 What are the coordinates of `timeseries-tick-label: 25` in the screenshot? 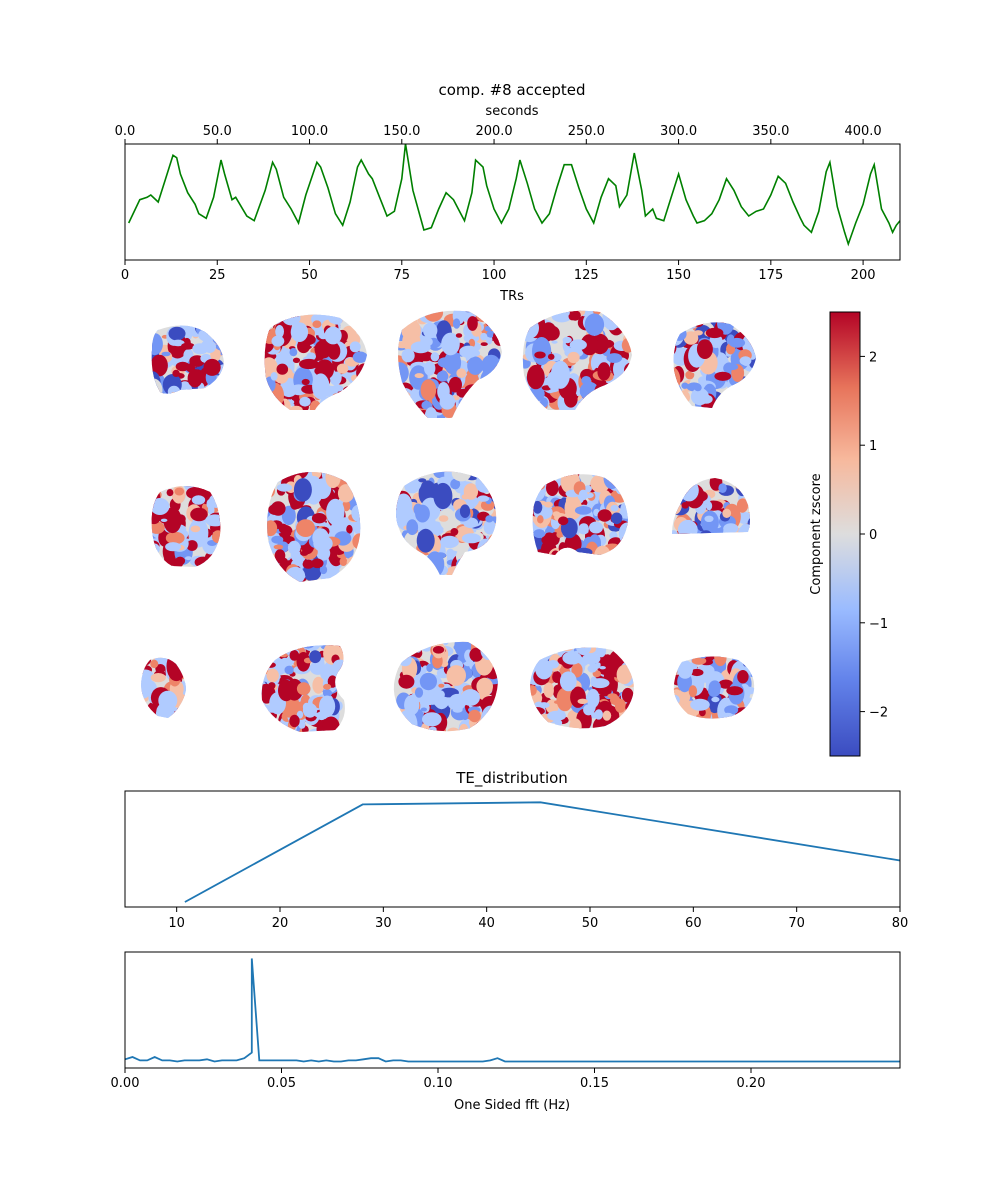 It's located at (217, 275).